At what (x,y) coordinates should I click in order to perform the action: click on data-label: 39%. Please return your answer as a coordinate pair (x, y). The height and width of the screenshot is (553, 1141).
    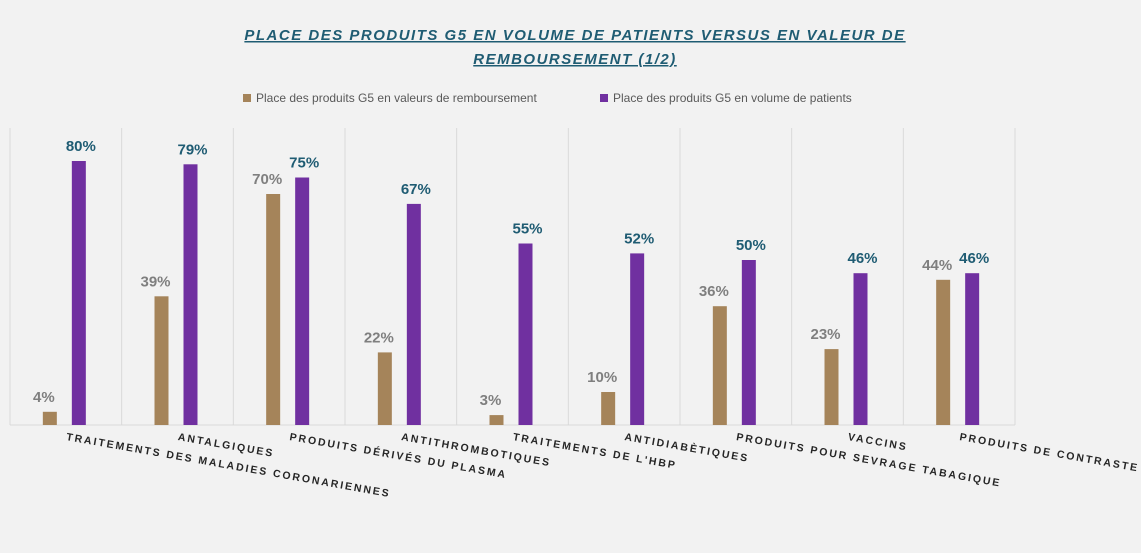
    Looking at the image, I should click on (155, 281).